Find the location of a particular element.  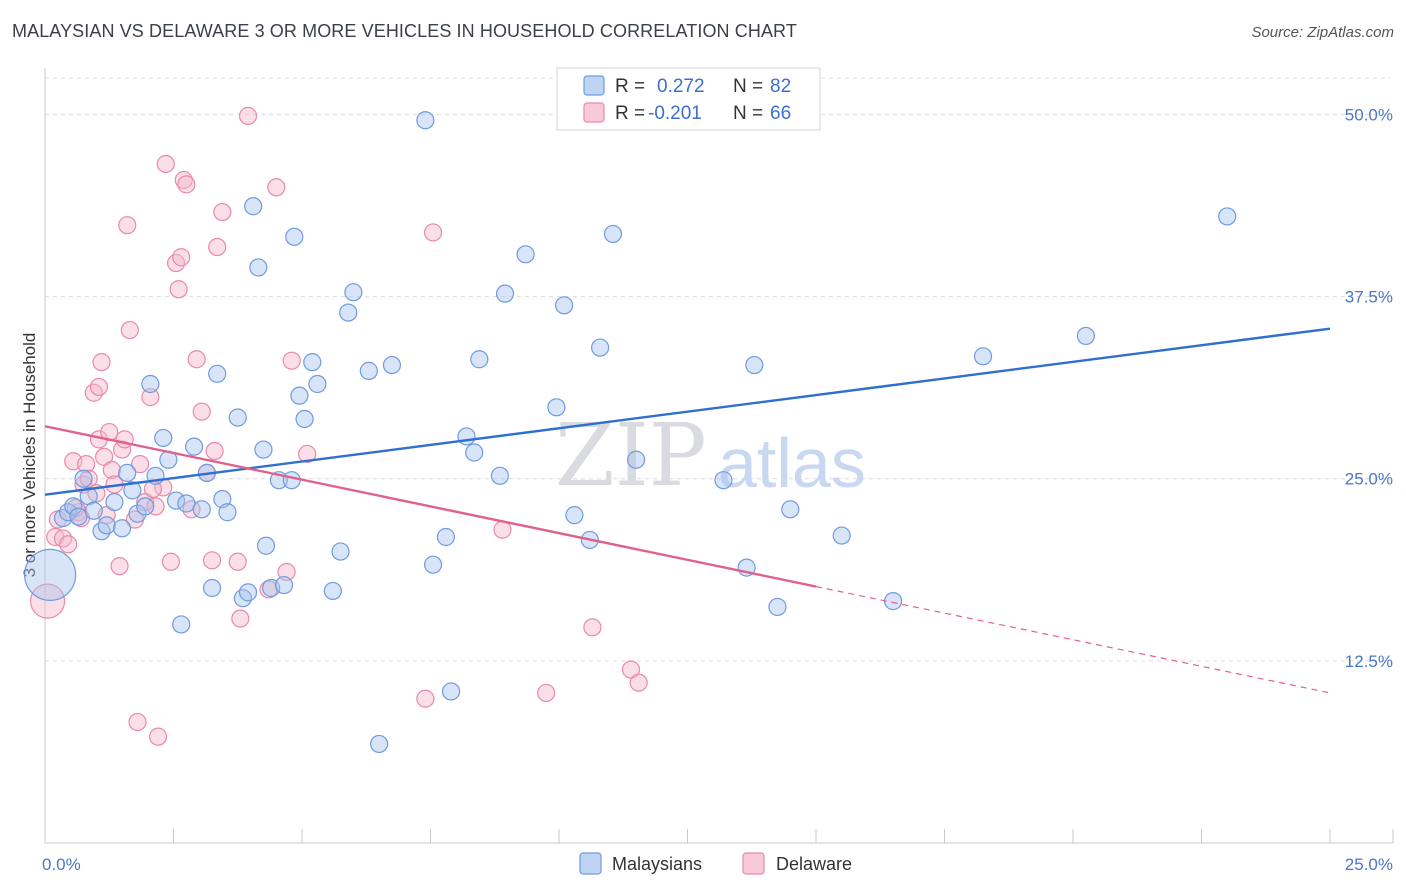

y-tick-label: 50.0% is located at coordinates (1369, 114).